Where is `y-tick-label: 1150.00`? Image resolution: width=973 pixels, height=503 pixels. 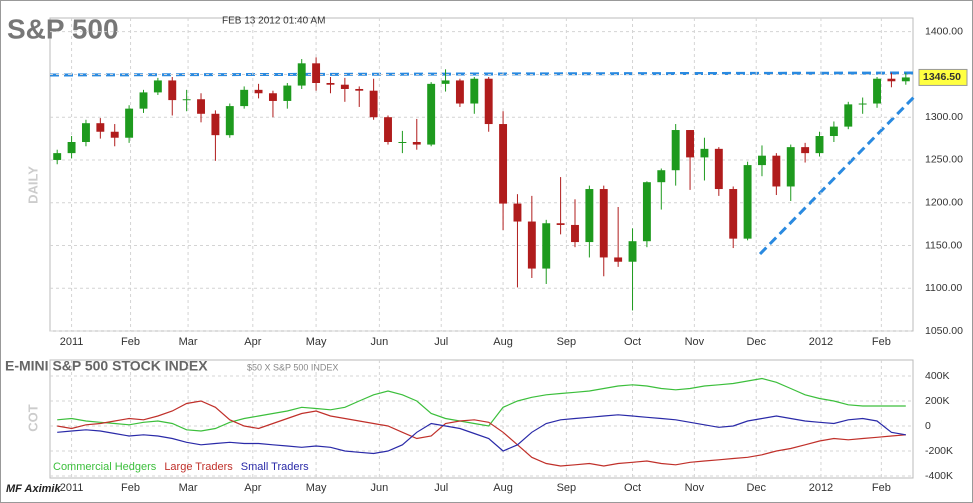
y-tick-label: 1150.00 is located at coordinates (943, 245).